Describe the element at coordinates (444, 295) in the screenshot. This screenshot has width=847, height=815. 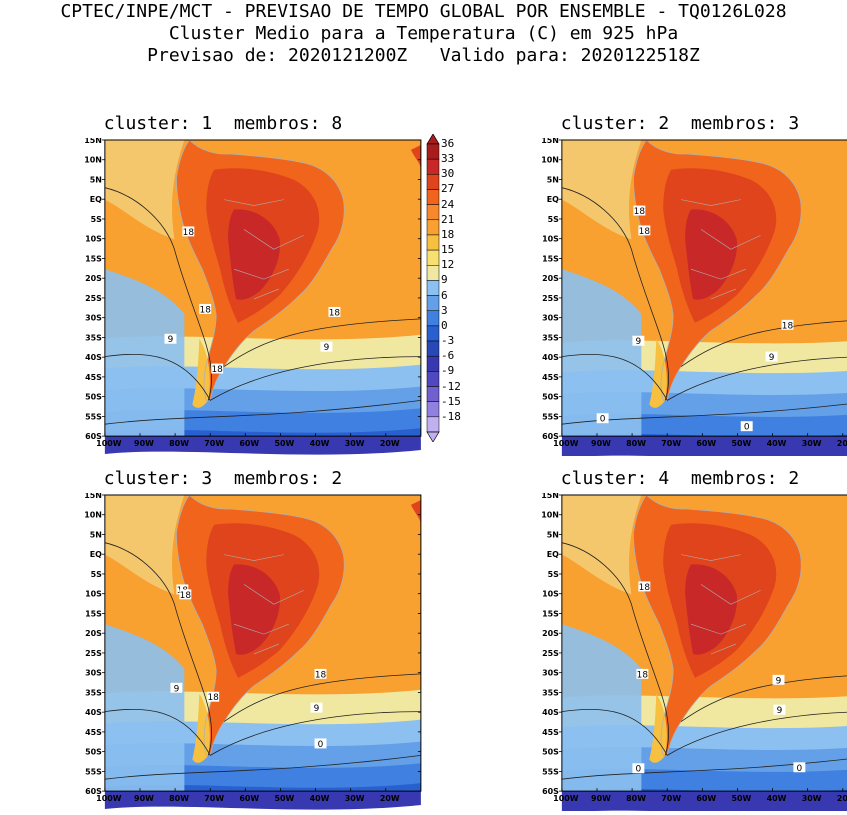
I see `colorbar-label: 6` at that location.